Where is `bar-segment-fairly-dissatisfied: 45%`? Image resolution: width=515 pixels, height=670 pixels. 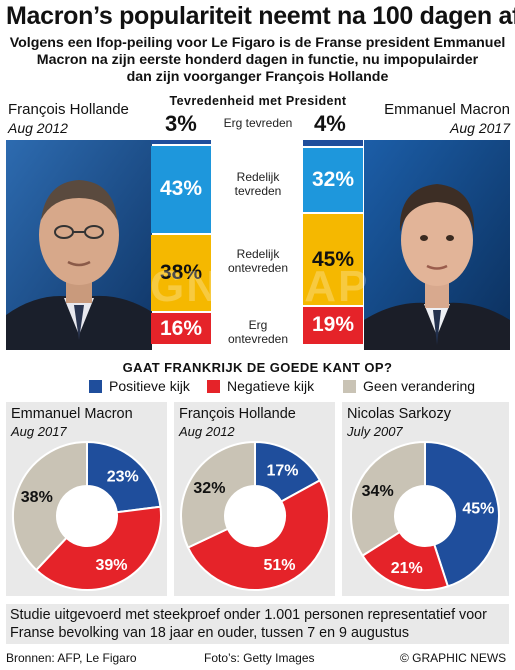
bar-segment-fairly-dissatisfied: 45% is located at coordinates (333, 259).